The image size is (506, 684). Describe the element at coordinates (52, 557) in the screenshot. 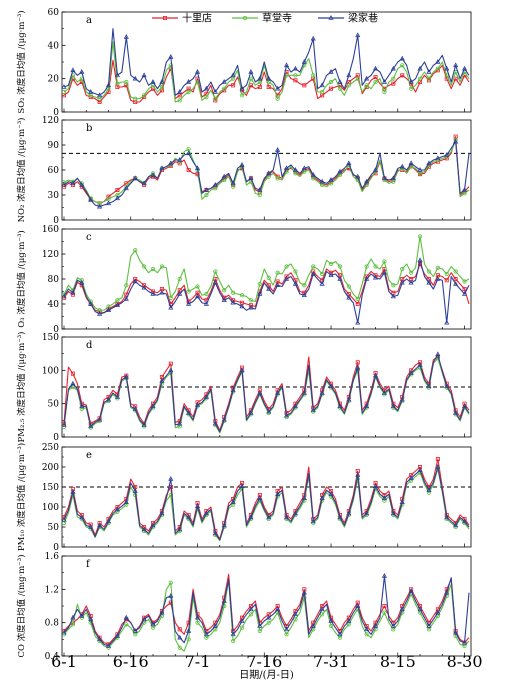

I see `y-tick-label: 1.6` at that location.